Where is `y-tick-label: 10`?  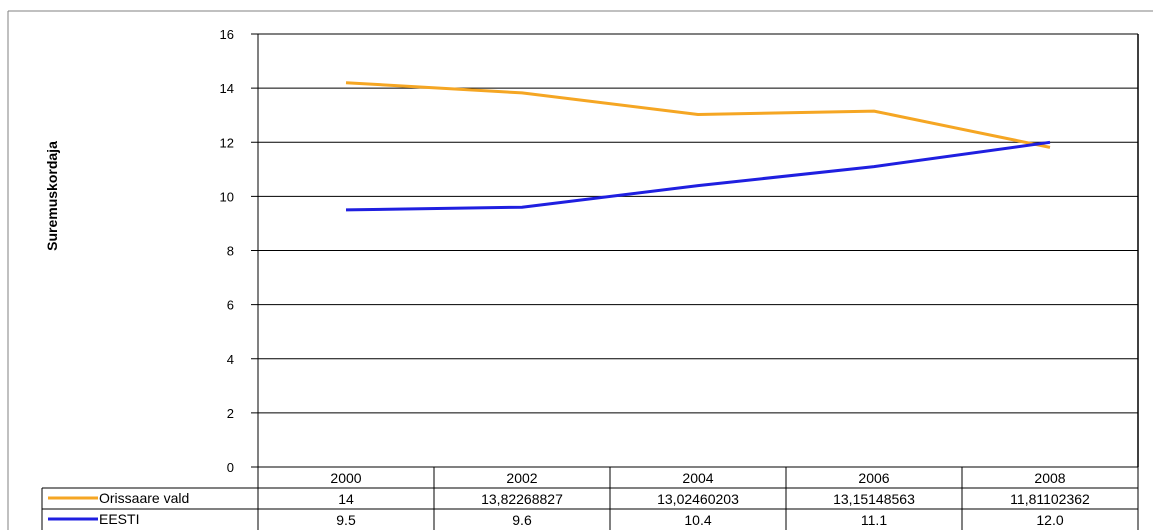 y-tick-label: 10 is located at coordinates (227, 196).